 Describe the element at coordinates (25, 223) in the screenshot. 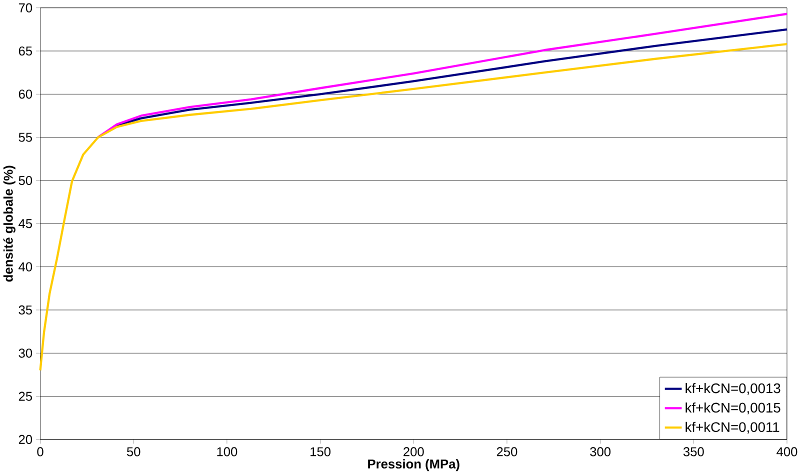

I see `y-tick-label: 45` at that location.